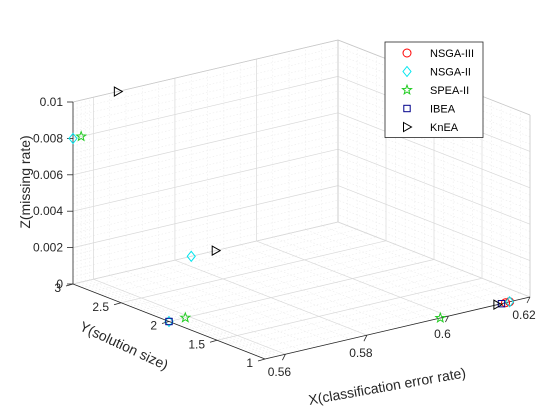 This screenshot has height=420, width=560. I want to click on y-tick-label: 1, so click(249, 363).